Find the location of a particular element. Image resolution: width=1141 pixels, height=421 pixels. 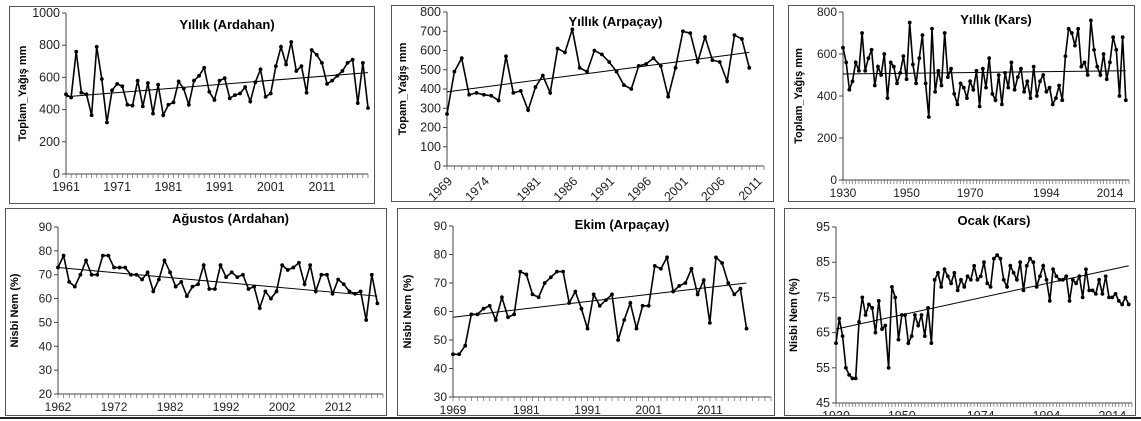

chart-title: Ocak (Kars) is located at coordinates (994, 220).